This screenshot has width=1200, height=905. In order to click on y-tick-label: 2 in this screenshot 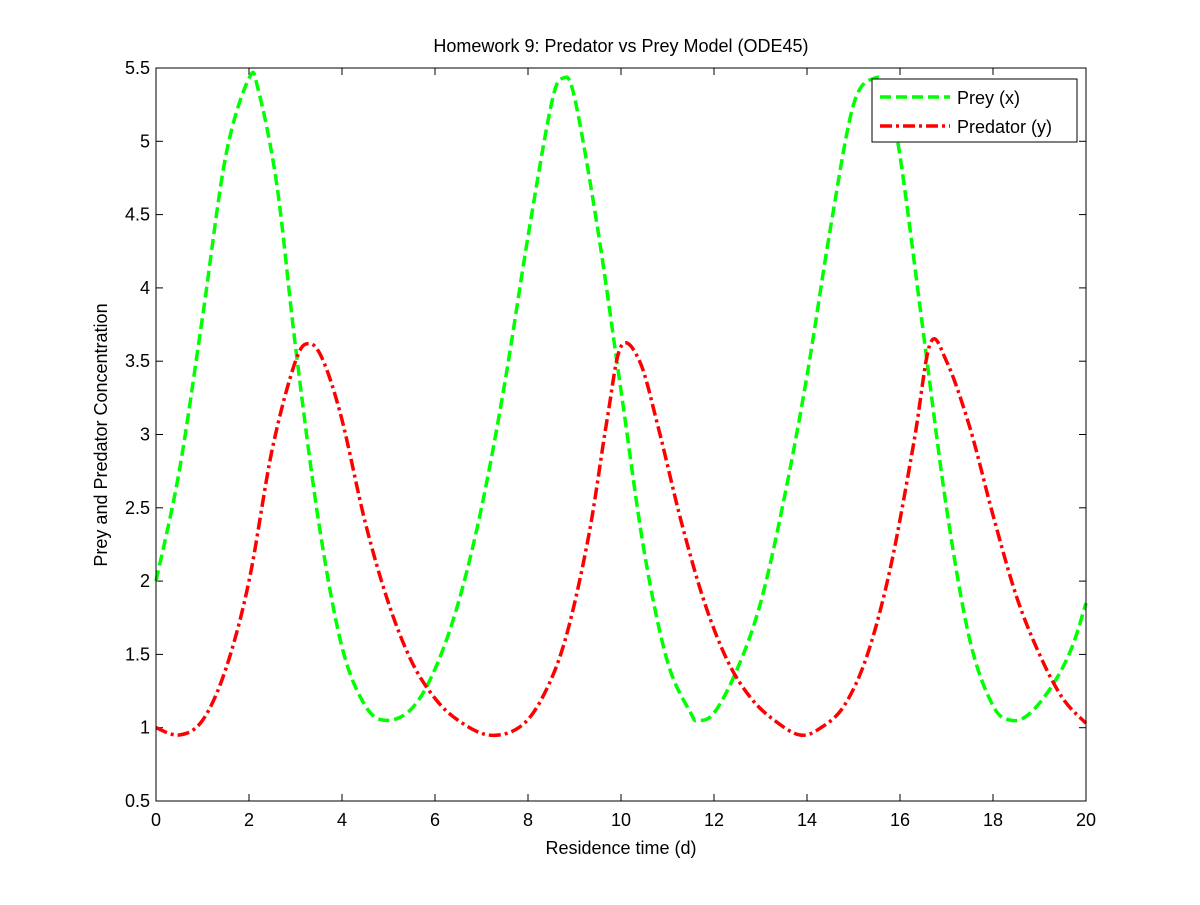, I will do `click(145, 581)`.